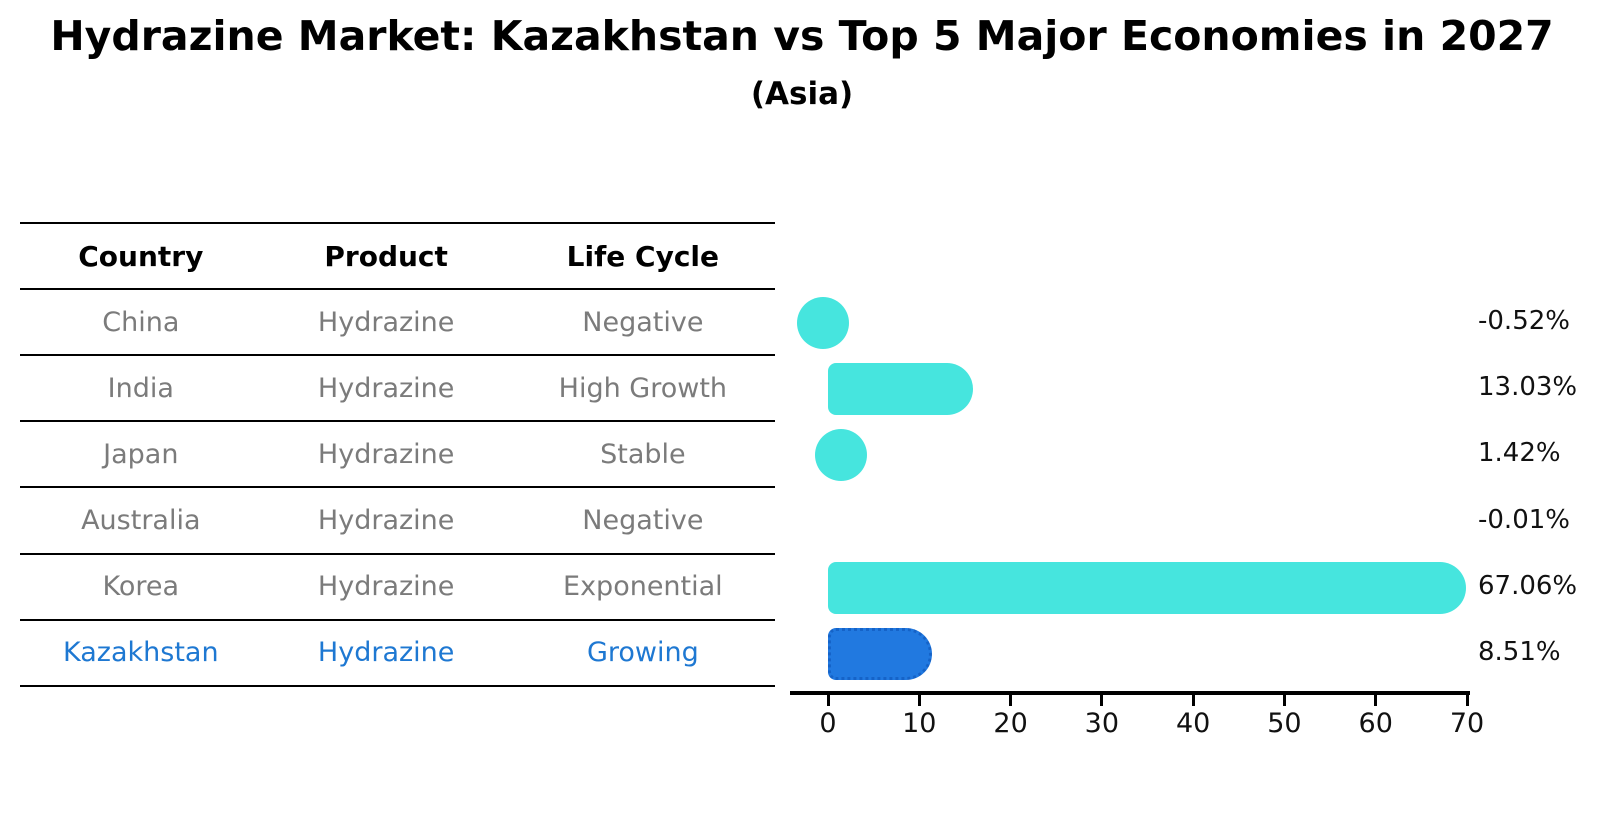 This screenshot has height=823, width=1604. I want to click on country-cell: China, so click(141, 322).